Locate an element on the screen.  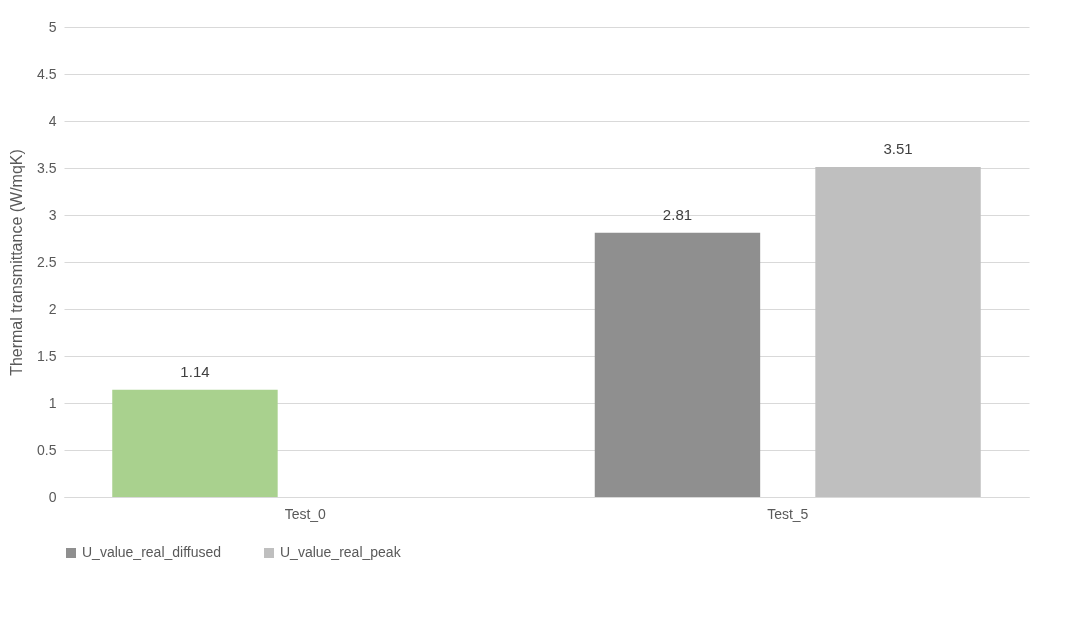
y-axis-title: Thermal transmittance (W/mqK) is located at coordinates (17, 262).